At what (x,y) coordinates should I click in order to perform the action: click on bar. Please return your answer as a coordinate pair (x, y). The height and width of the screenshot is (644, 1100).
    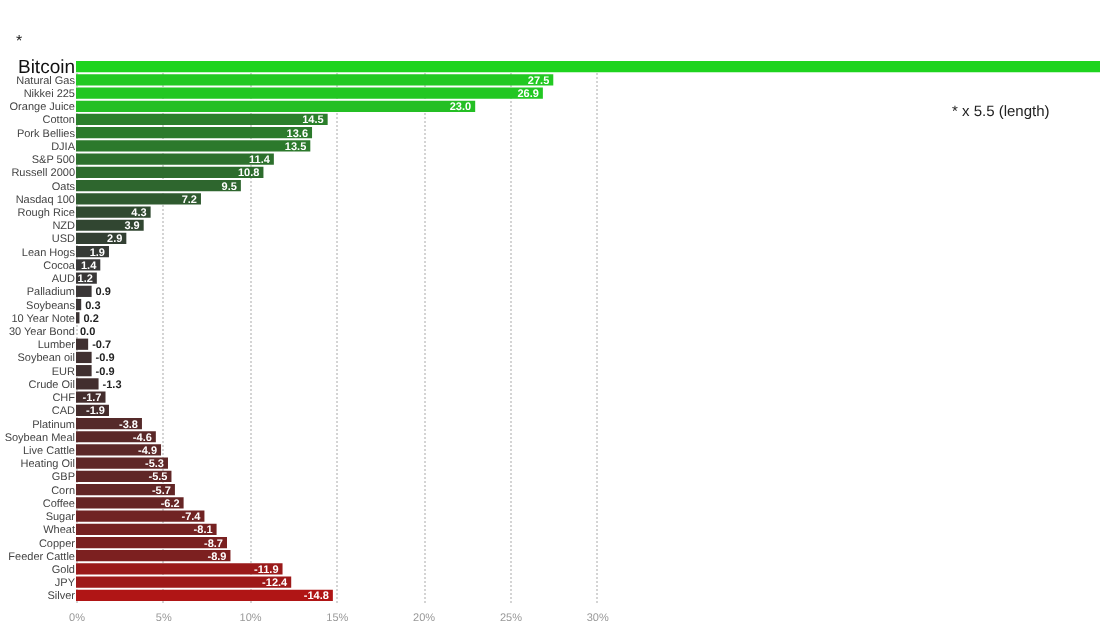
    Looking at the image, I should click on (204, 595).